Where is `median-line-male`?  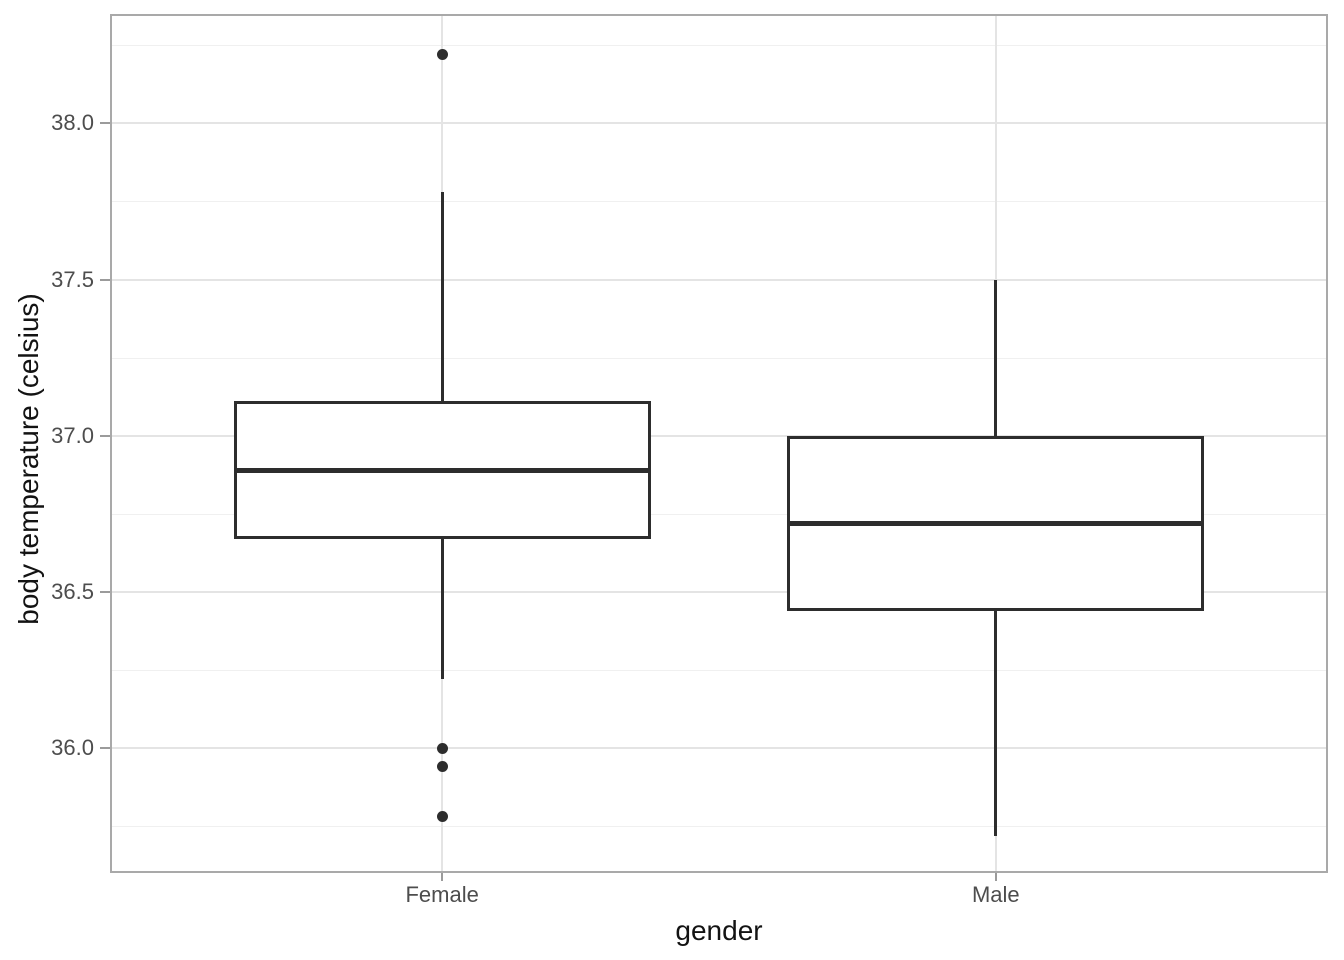 median-line-male is located at coordinates (996, 523).